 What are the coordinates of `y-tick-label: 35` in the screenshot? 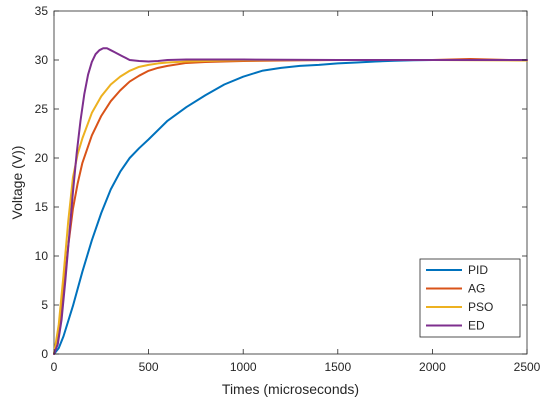 It's located at (42, 11).